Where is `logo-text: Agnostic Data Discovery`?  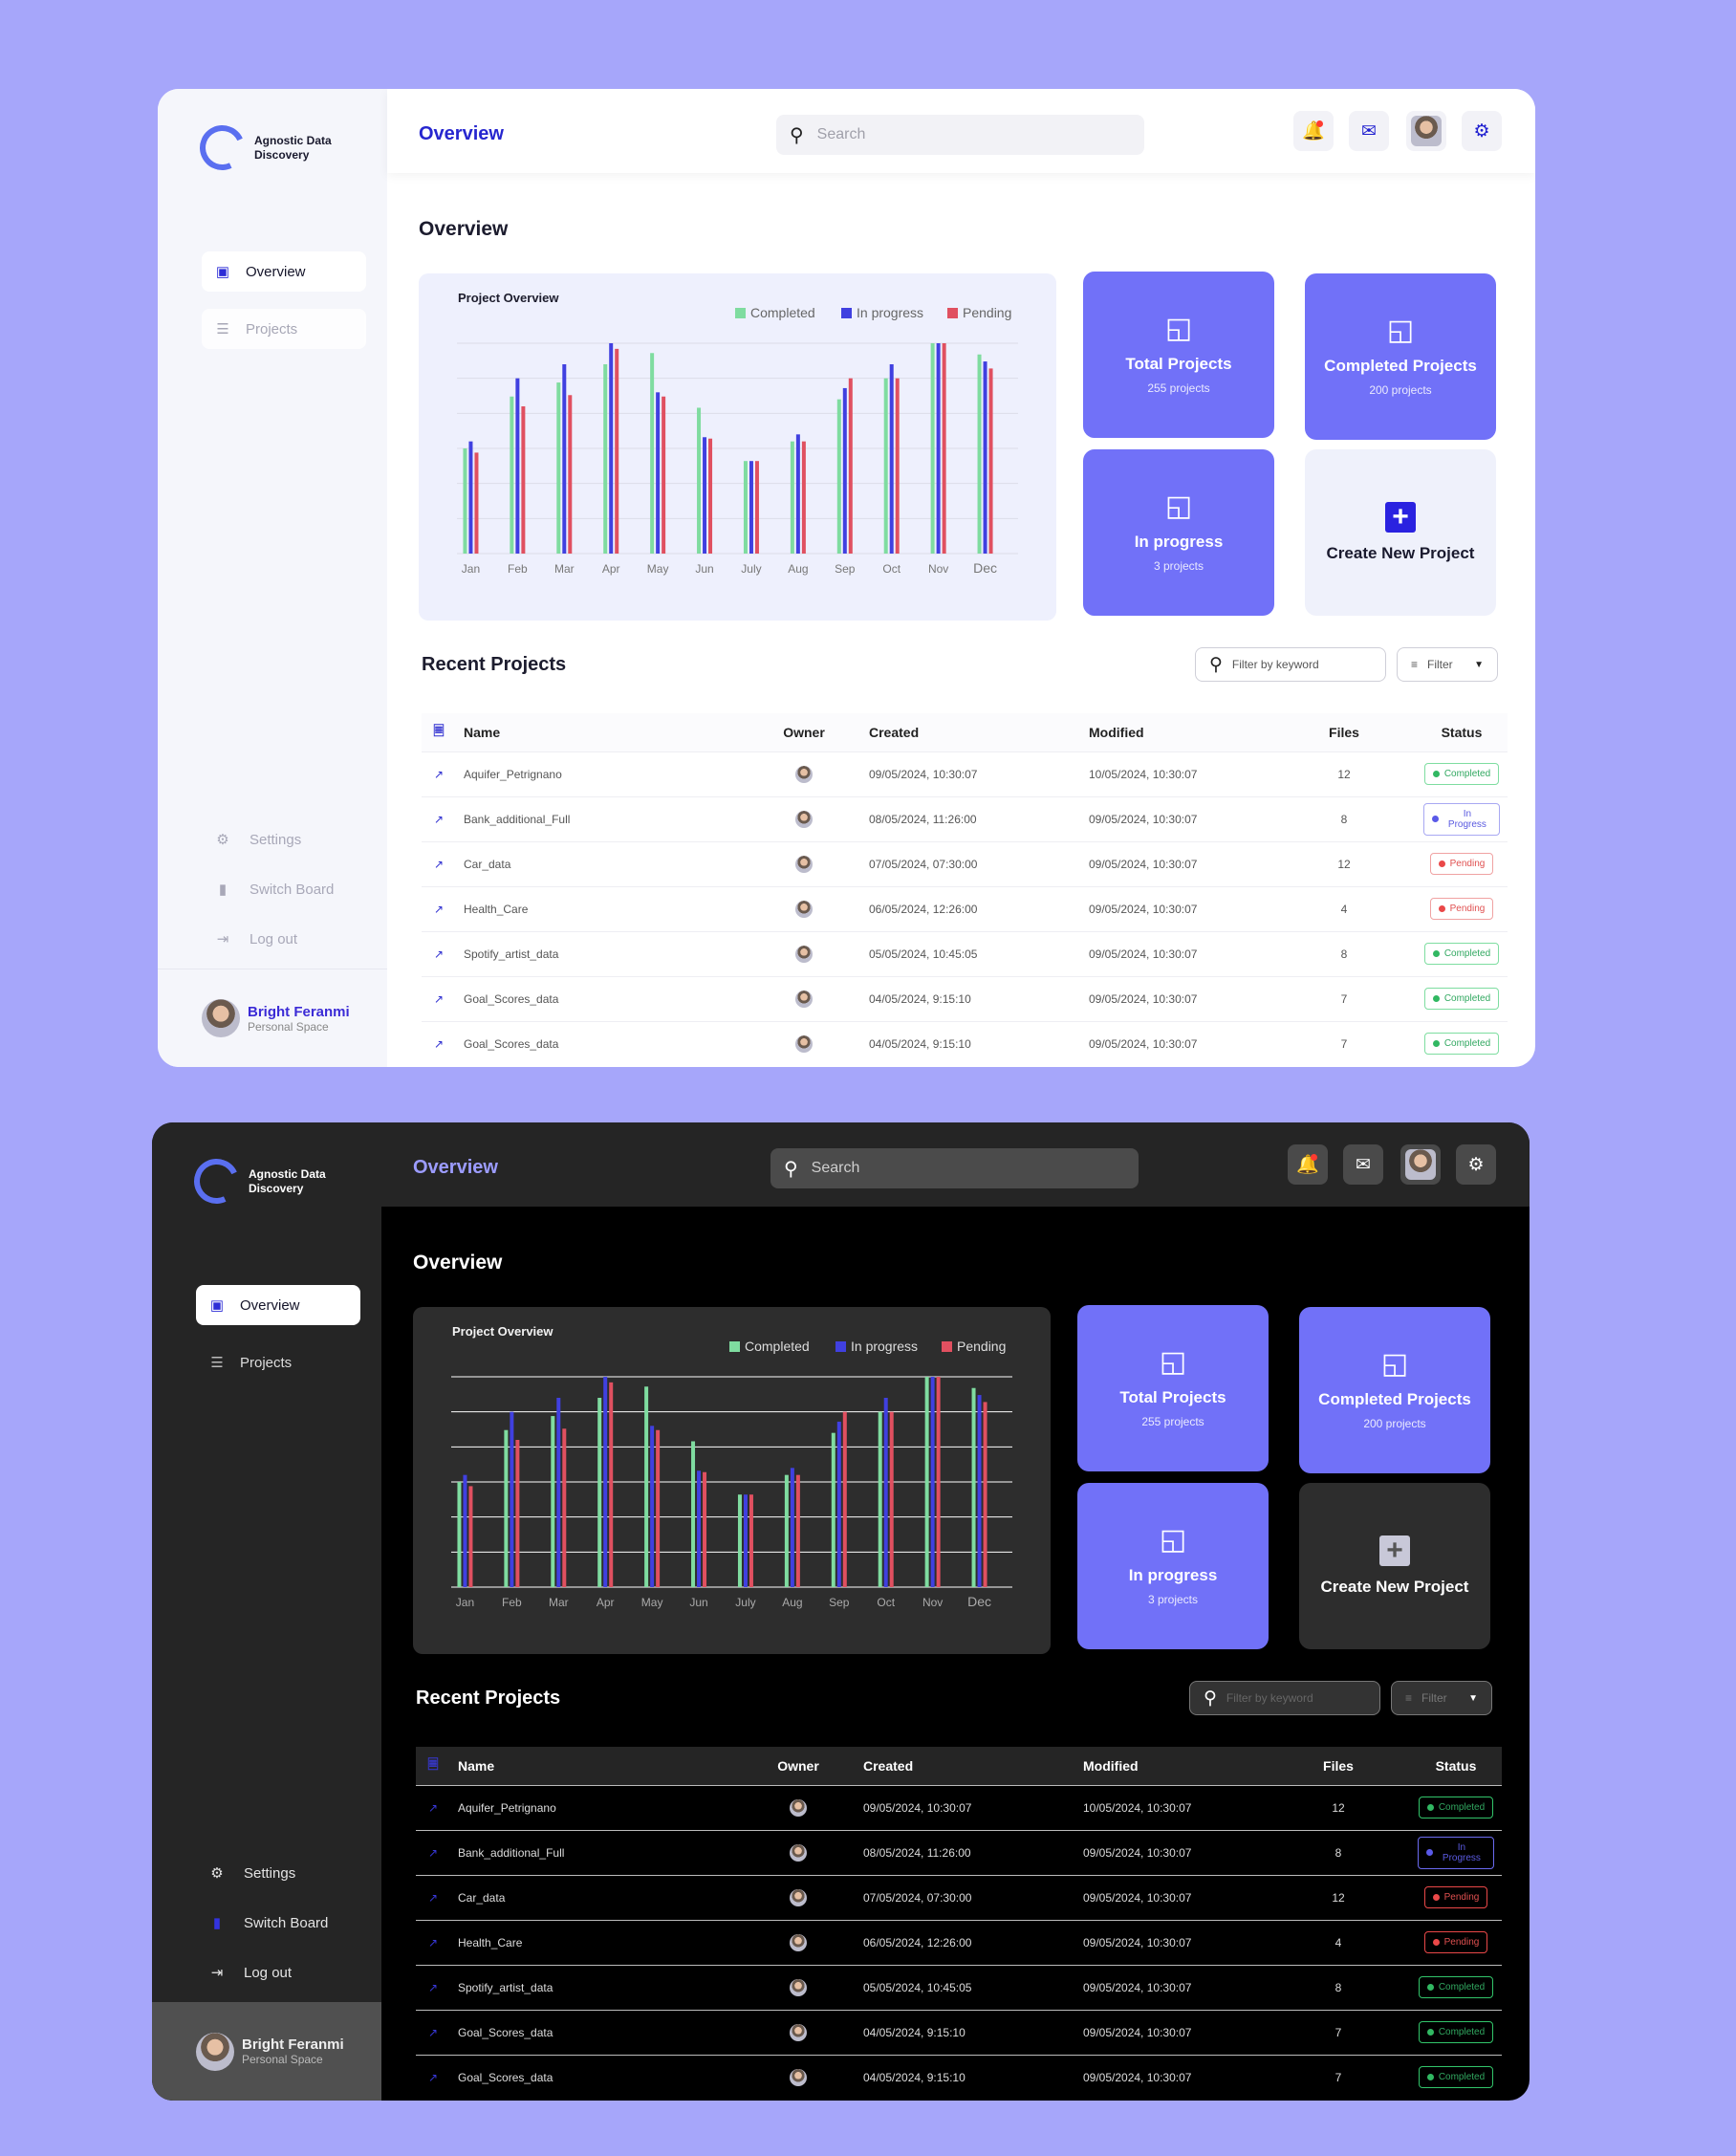
logo-text: Agnostic Data Discovery is located at coordinates (287, 1180).